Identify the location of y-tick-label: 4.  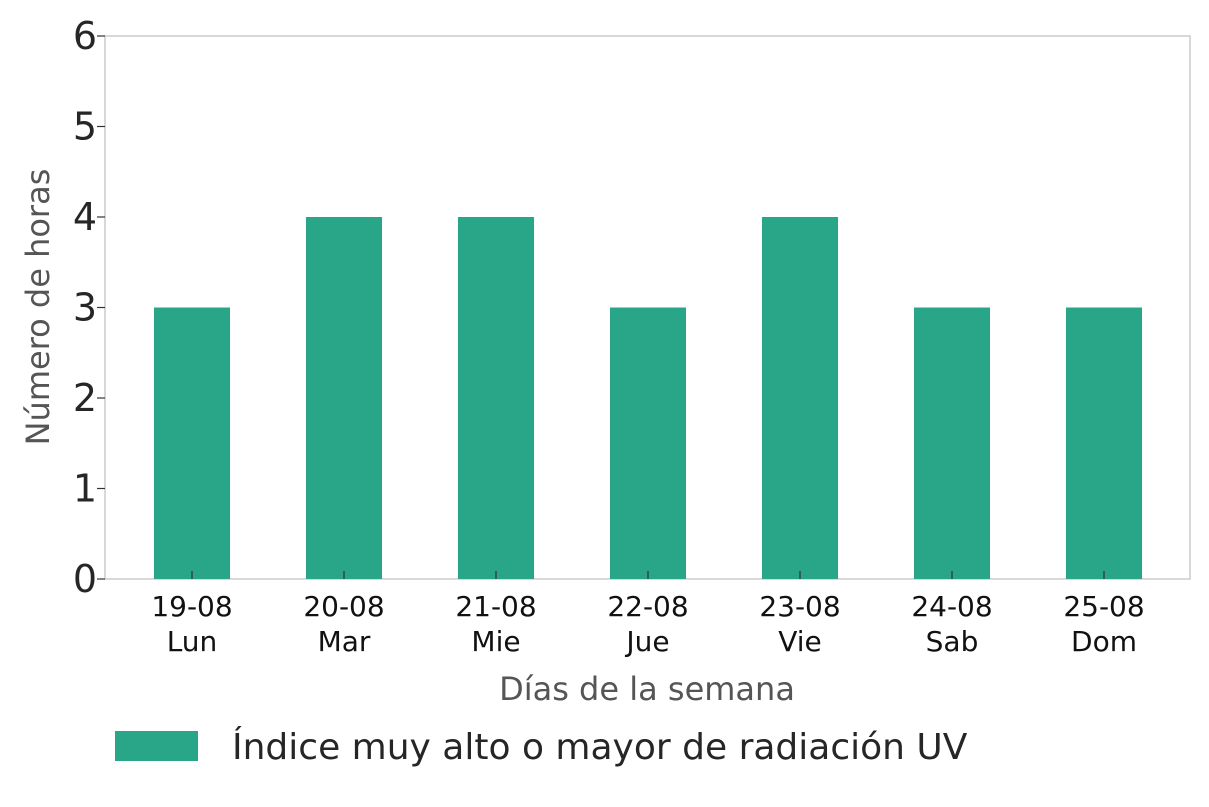
(85, 217).